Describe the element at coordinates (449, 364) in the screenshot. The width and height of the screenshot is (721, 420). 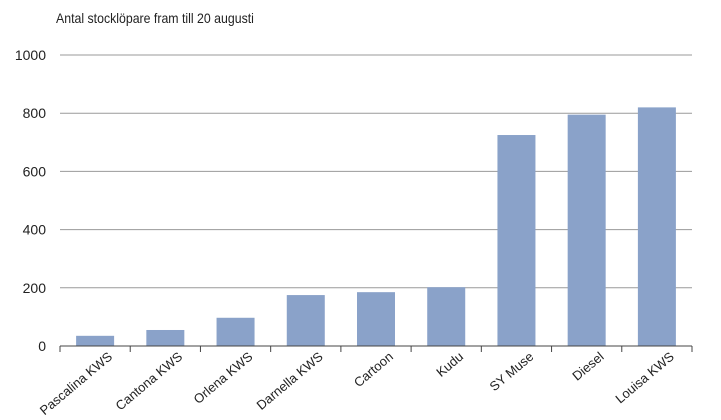
I see `x-tick-label: Kudu` at that location.